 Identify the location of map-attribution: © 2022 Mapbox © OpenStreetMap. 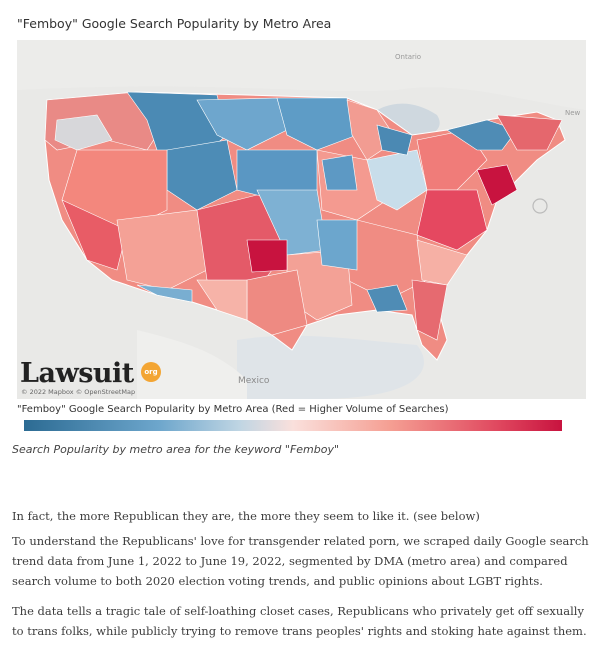
(78, 392).